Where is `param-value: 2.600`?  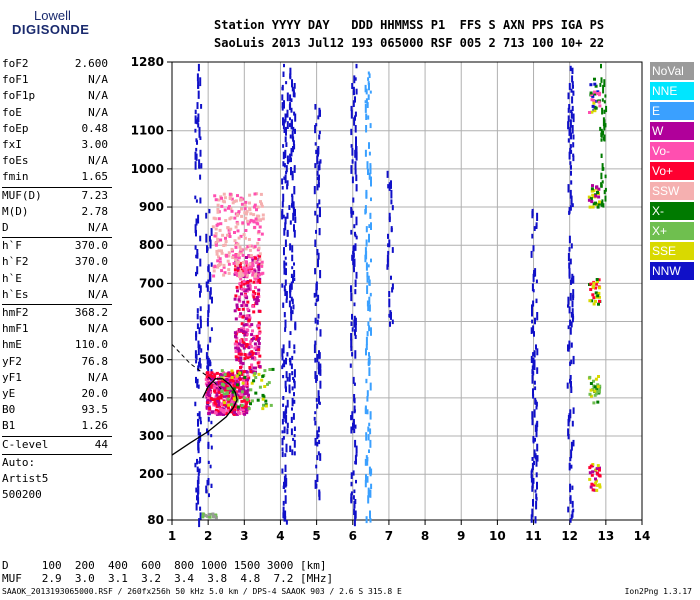 param-value: 2.600 is located at coordinates (91, 63).